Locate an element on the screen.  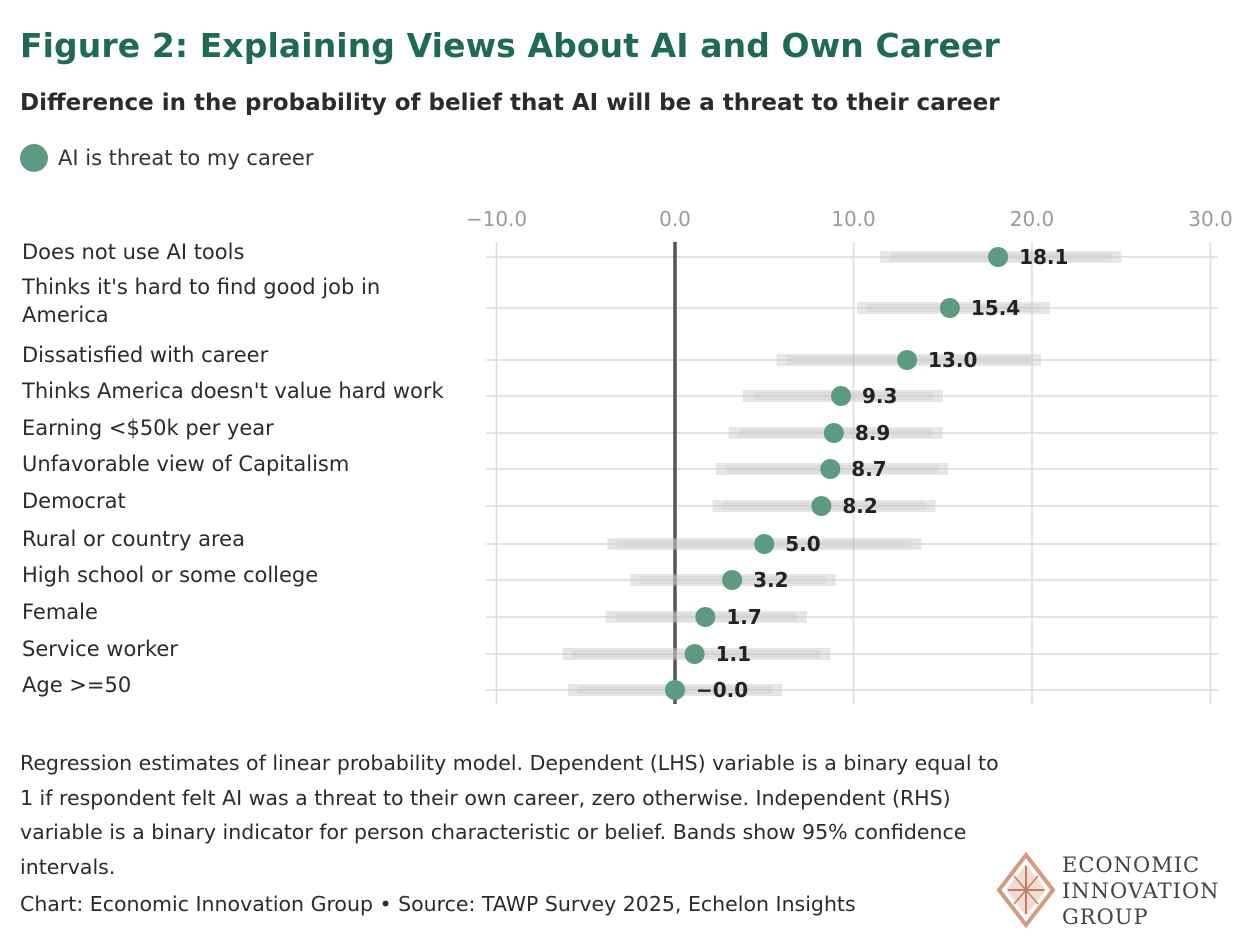
row-label: Does not use AI tools is located at coordinates (133, 252).